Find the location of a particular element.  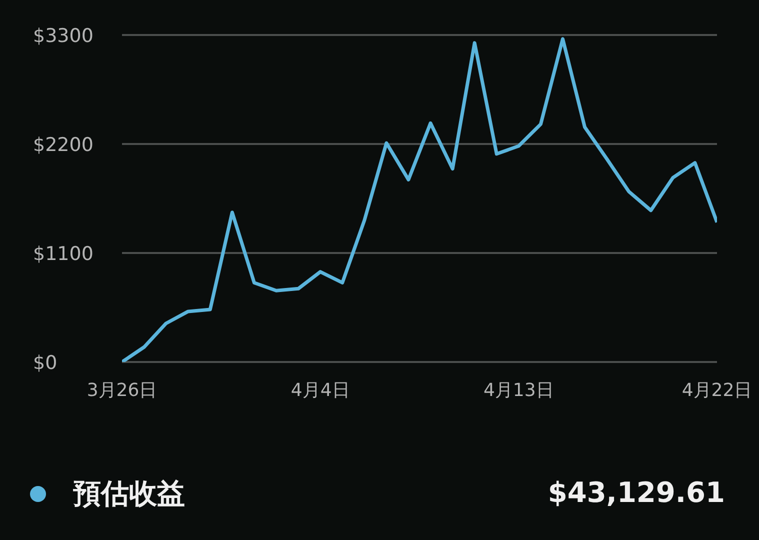

text: $43,129.61 is located at coordinates (636, 492).